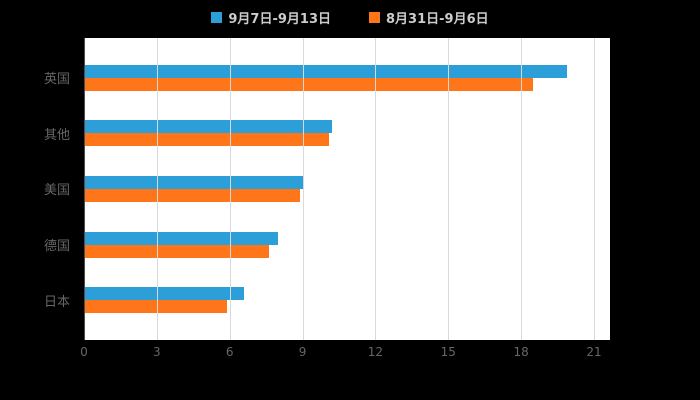  I want to click on bar-series1-category1, so click(208, 127).